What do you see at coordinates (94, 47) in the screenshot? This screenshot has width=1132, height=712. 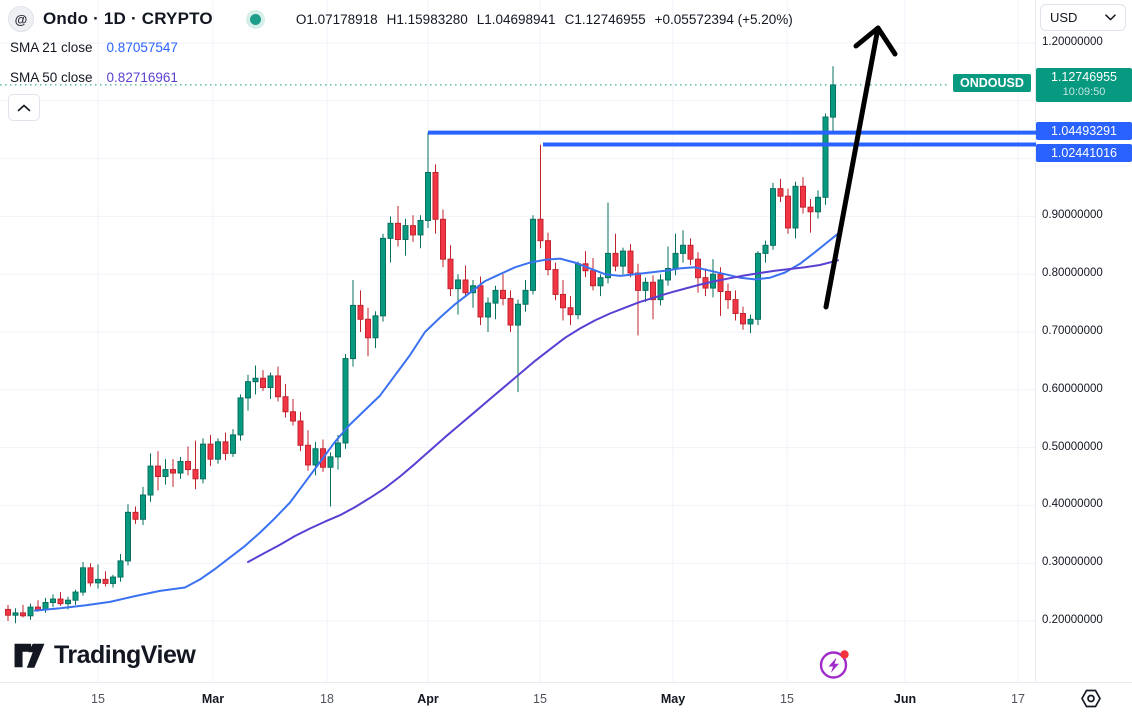 I see `indicator-legend-sma21: SMA 21 close 0.87057547` at bounding box center [94, 47].